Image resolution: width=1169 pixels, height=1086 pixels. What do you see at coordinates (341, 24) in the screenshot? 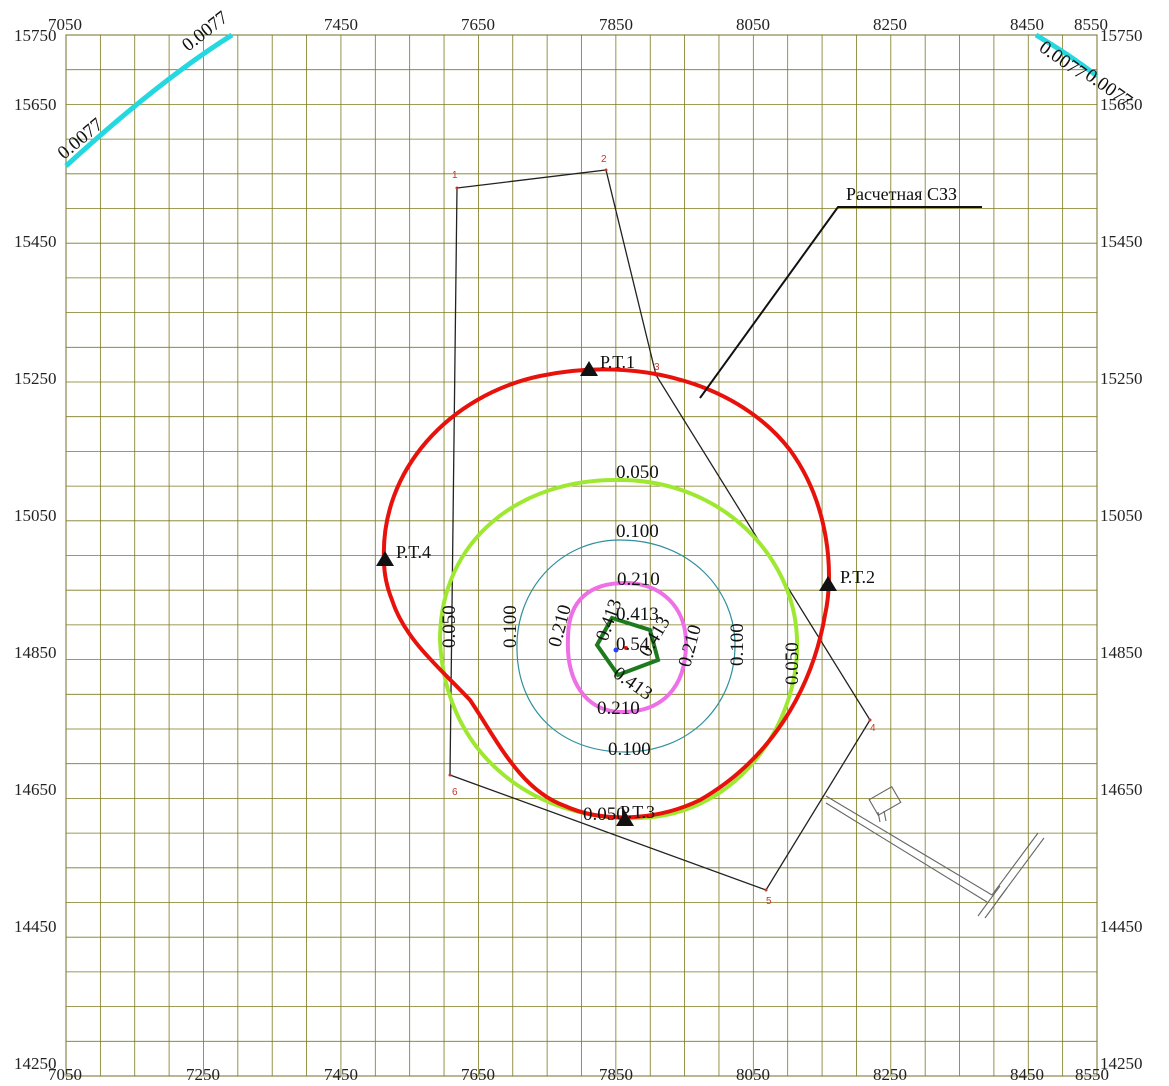
I see `x-tick-top: 7450` at bounding box center [341, 24].